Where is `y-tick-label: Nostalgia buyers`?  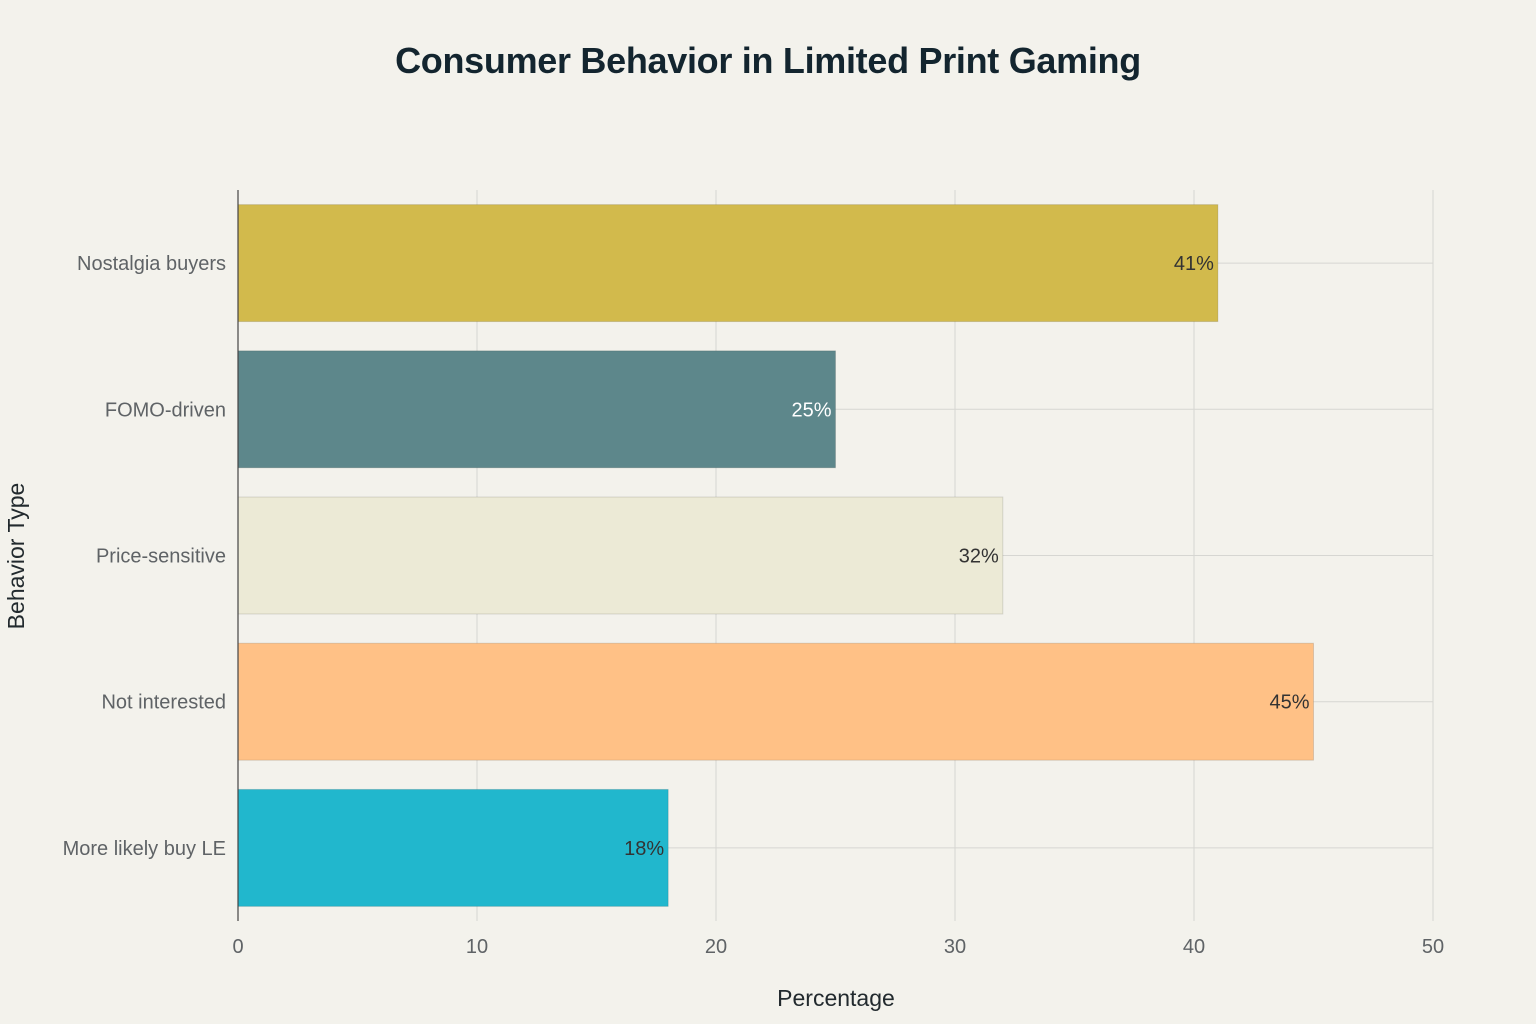
y-tick-label: Nostalgia buyers is located at coordinates (151, 264).